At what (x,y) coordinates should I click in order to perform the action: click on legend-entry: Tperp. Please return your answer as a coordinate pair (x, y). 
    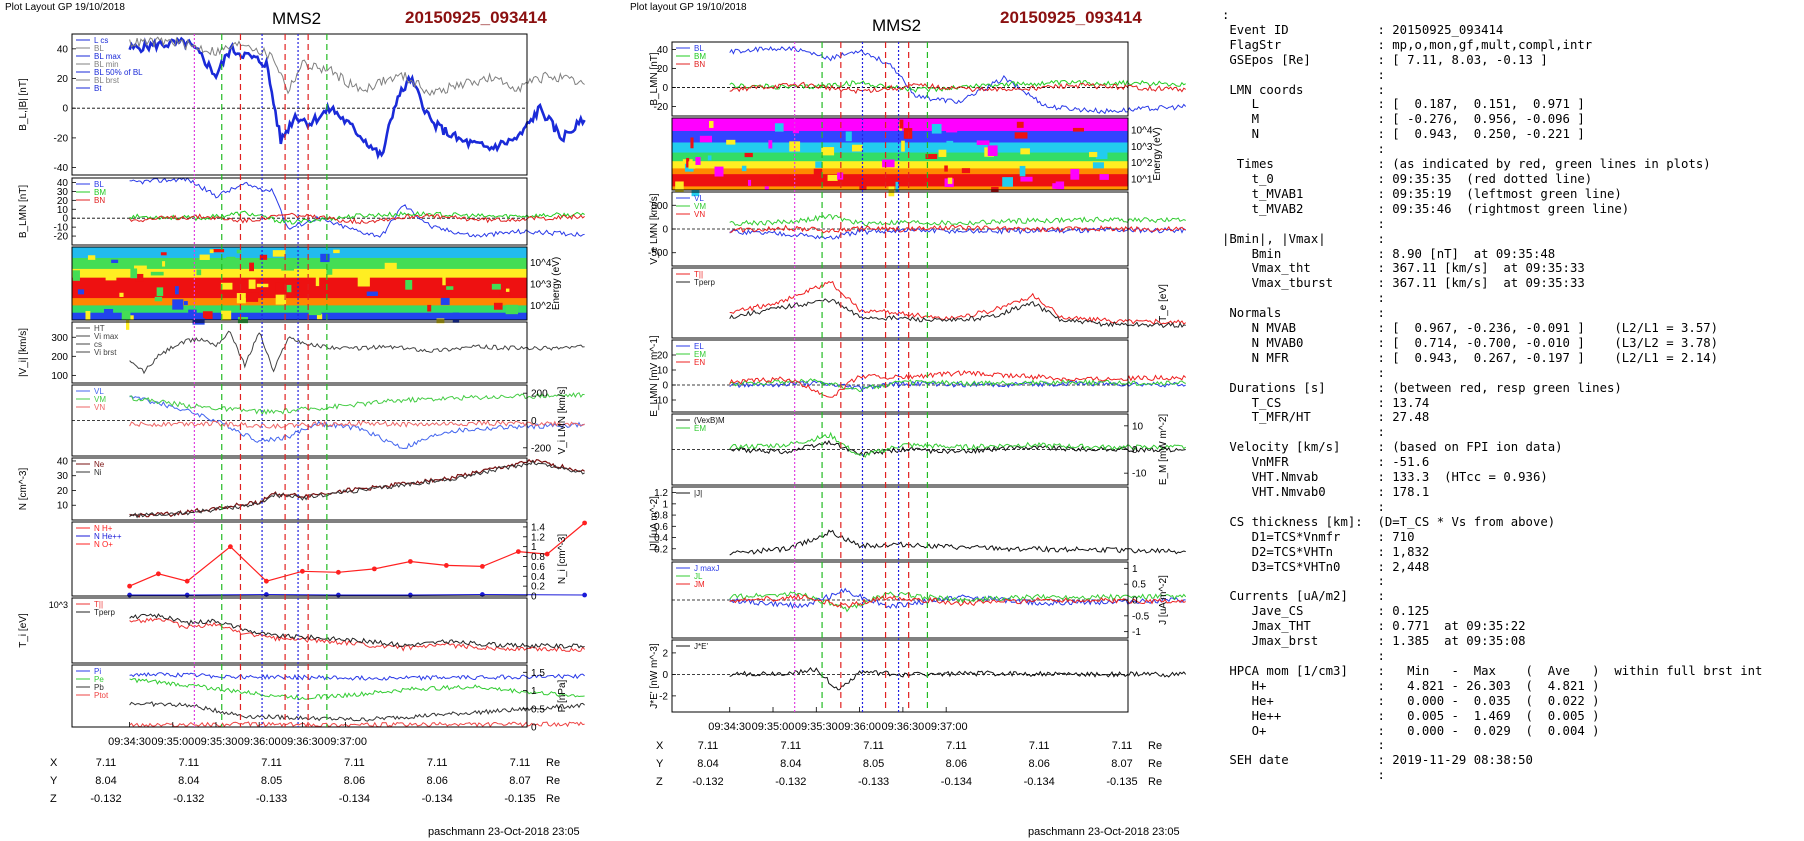
    Looking at the image, I should click on (104, 612).